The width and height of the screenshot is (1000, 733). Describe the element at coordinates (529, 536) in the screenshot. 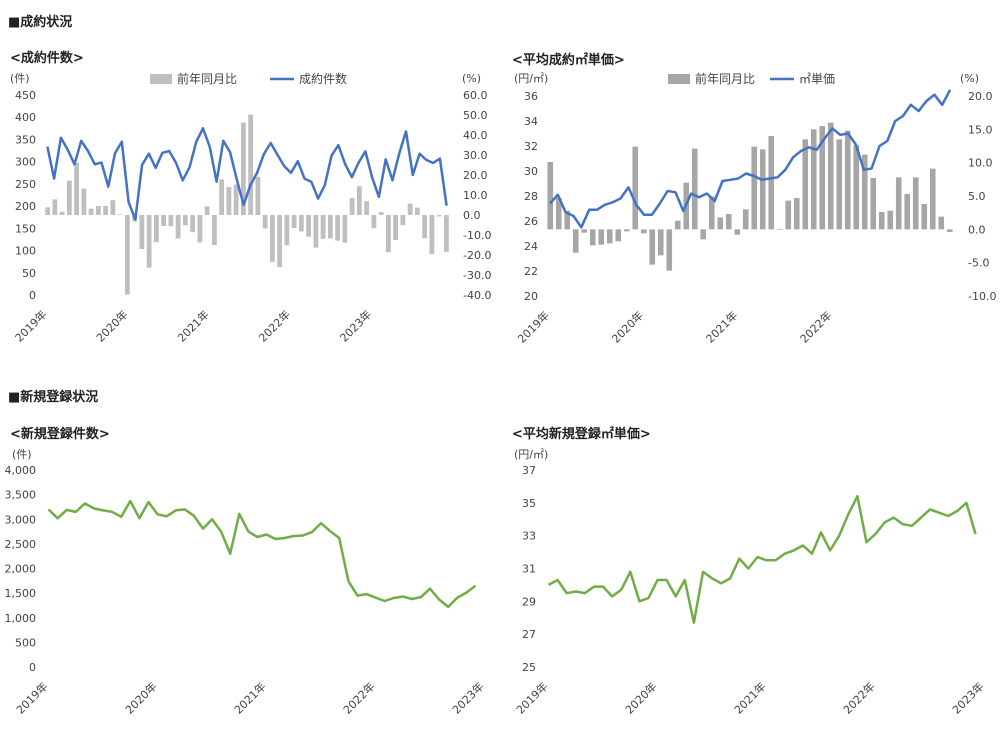

I see `y-tick-label-new_listing_price-4: 33` at that location.